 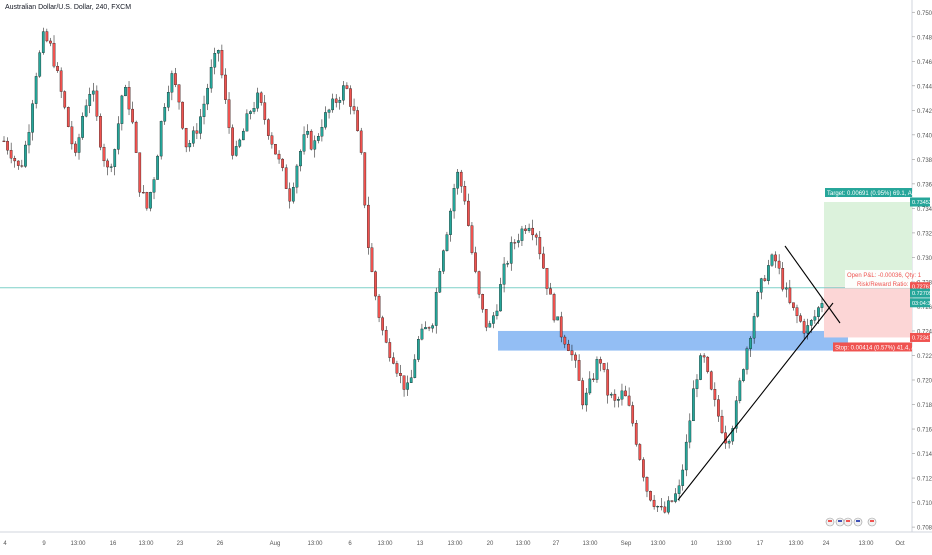 What do you see at coordinates (812, 284) in the screenshot?
I see `downtrend-line` at bounding box center [812, 284].